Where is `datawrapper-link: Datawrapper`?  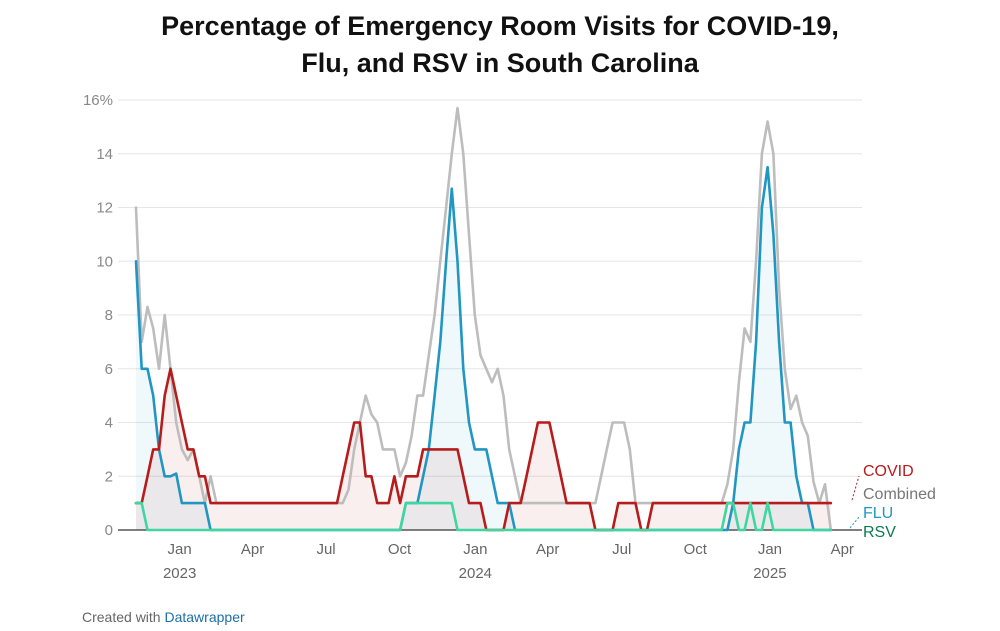 datawrapper-link: Datawrapper is located at coordinates (204, 617).